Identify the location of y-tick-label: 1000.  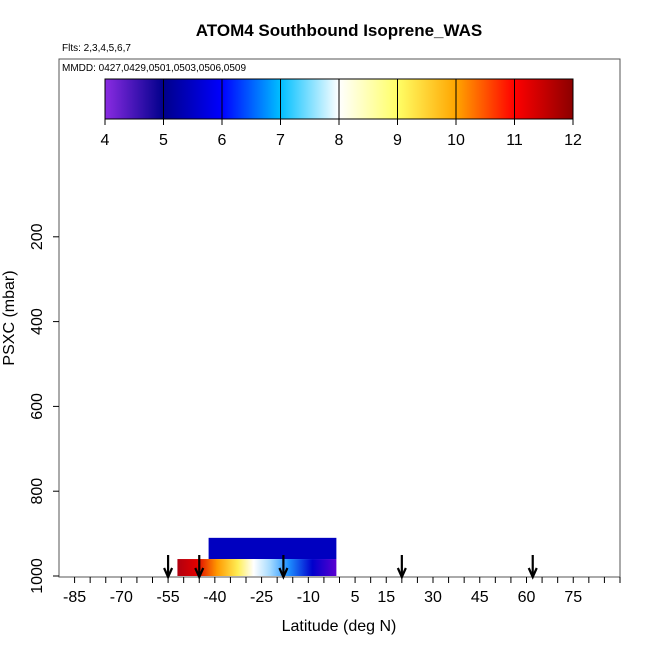
(37, 576).